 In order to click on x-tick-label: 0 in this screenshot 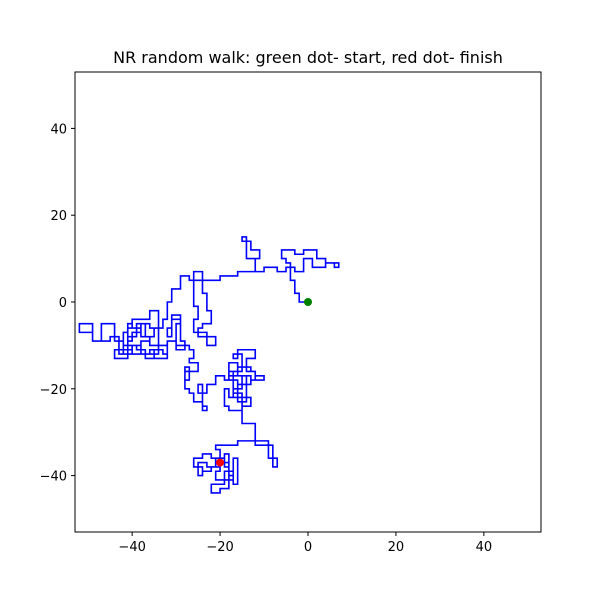, I will do `click(308, 547)`.